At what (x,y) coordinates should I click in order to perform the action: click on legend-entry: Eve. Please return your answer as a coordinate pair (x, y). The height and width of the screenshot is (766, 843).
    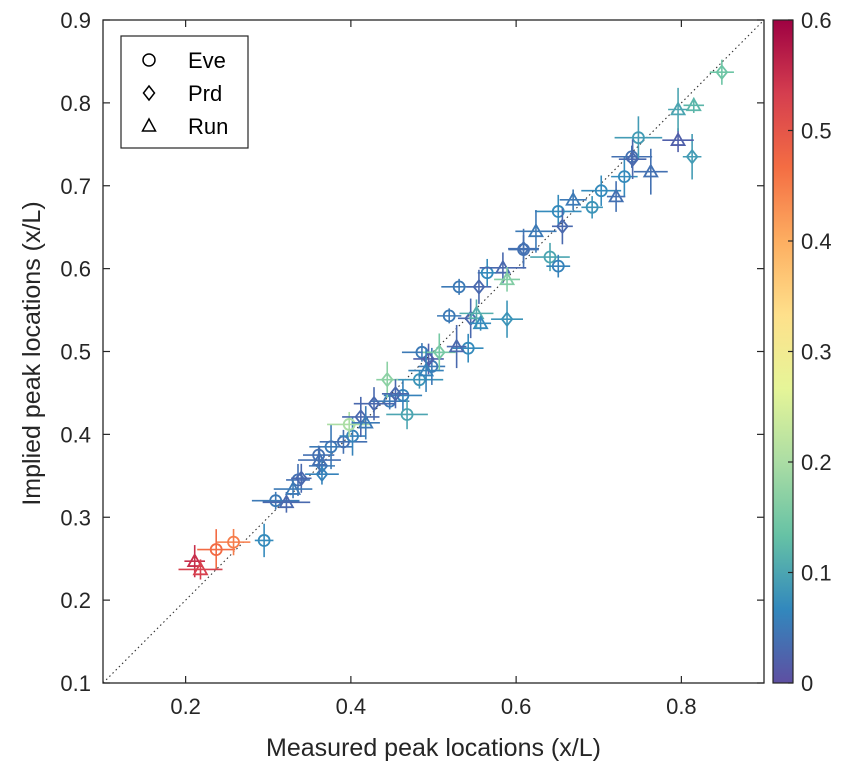
    Looking at the image, I should click on (184, 60).